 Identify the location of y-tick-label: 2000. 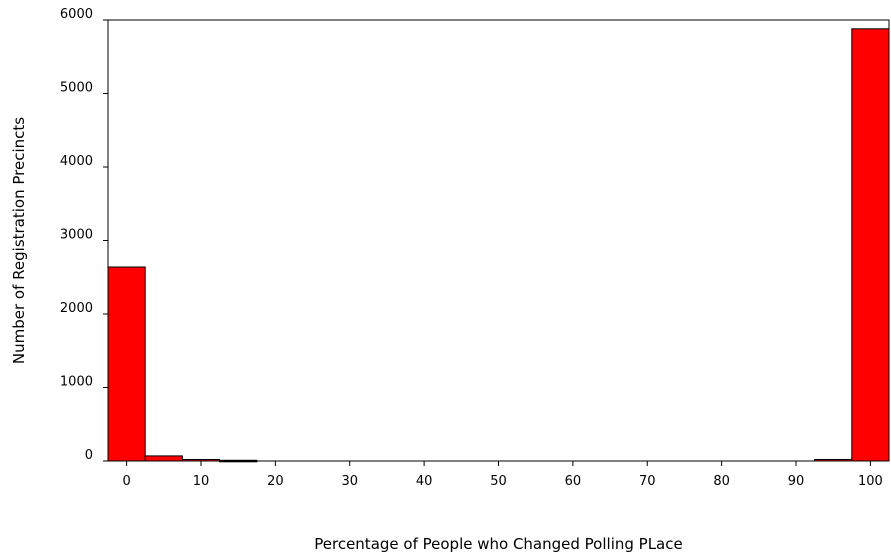
(76, 308).